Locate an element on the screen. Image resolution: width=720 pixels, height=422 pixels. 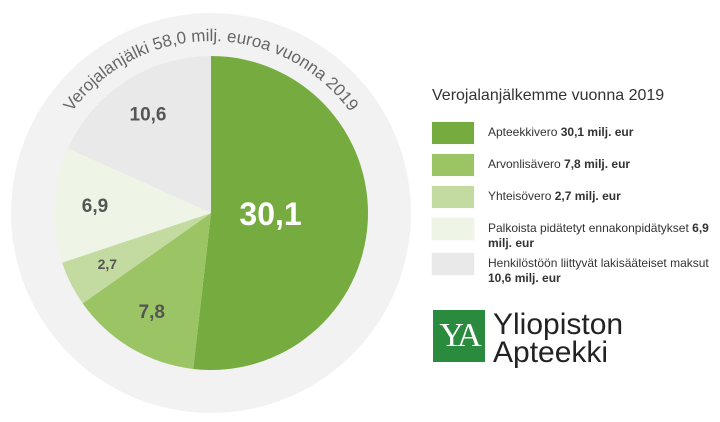
legend-amount: 10,6 milj. eur is located at coordinates (524, 278).